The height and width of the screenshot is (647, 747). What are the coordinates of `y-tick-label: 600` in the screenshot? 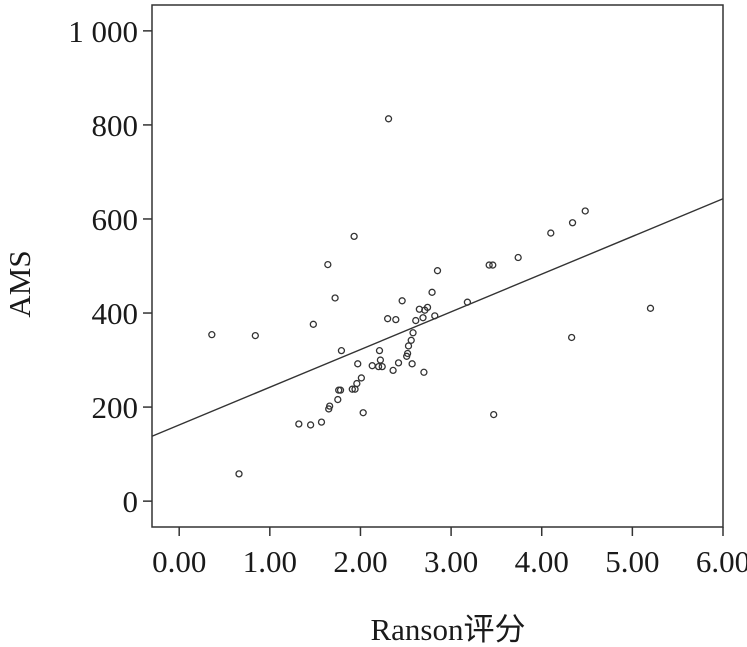 It's located at (115, 219).